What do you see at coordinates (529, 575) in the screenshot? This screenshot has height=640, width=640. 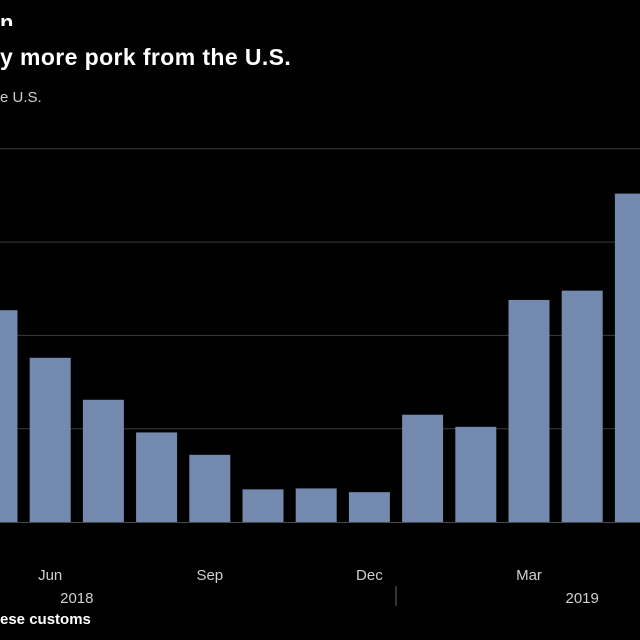 I see `x-tick-label-mar: Mar` at bounding box center [529, 575].